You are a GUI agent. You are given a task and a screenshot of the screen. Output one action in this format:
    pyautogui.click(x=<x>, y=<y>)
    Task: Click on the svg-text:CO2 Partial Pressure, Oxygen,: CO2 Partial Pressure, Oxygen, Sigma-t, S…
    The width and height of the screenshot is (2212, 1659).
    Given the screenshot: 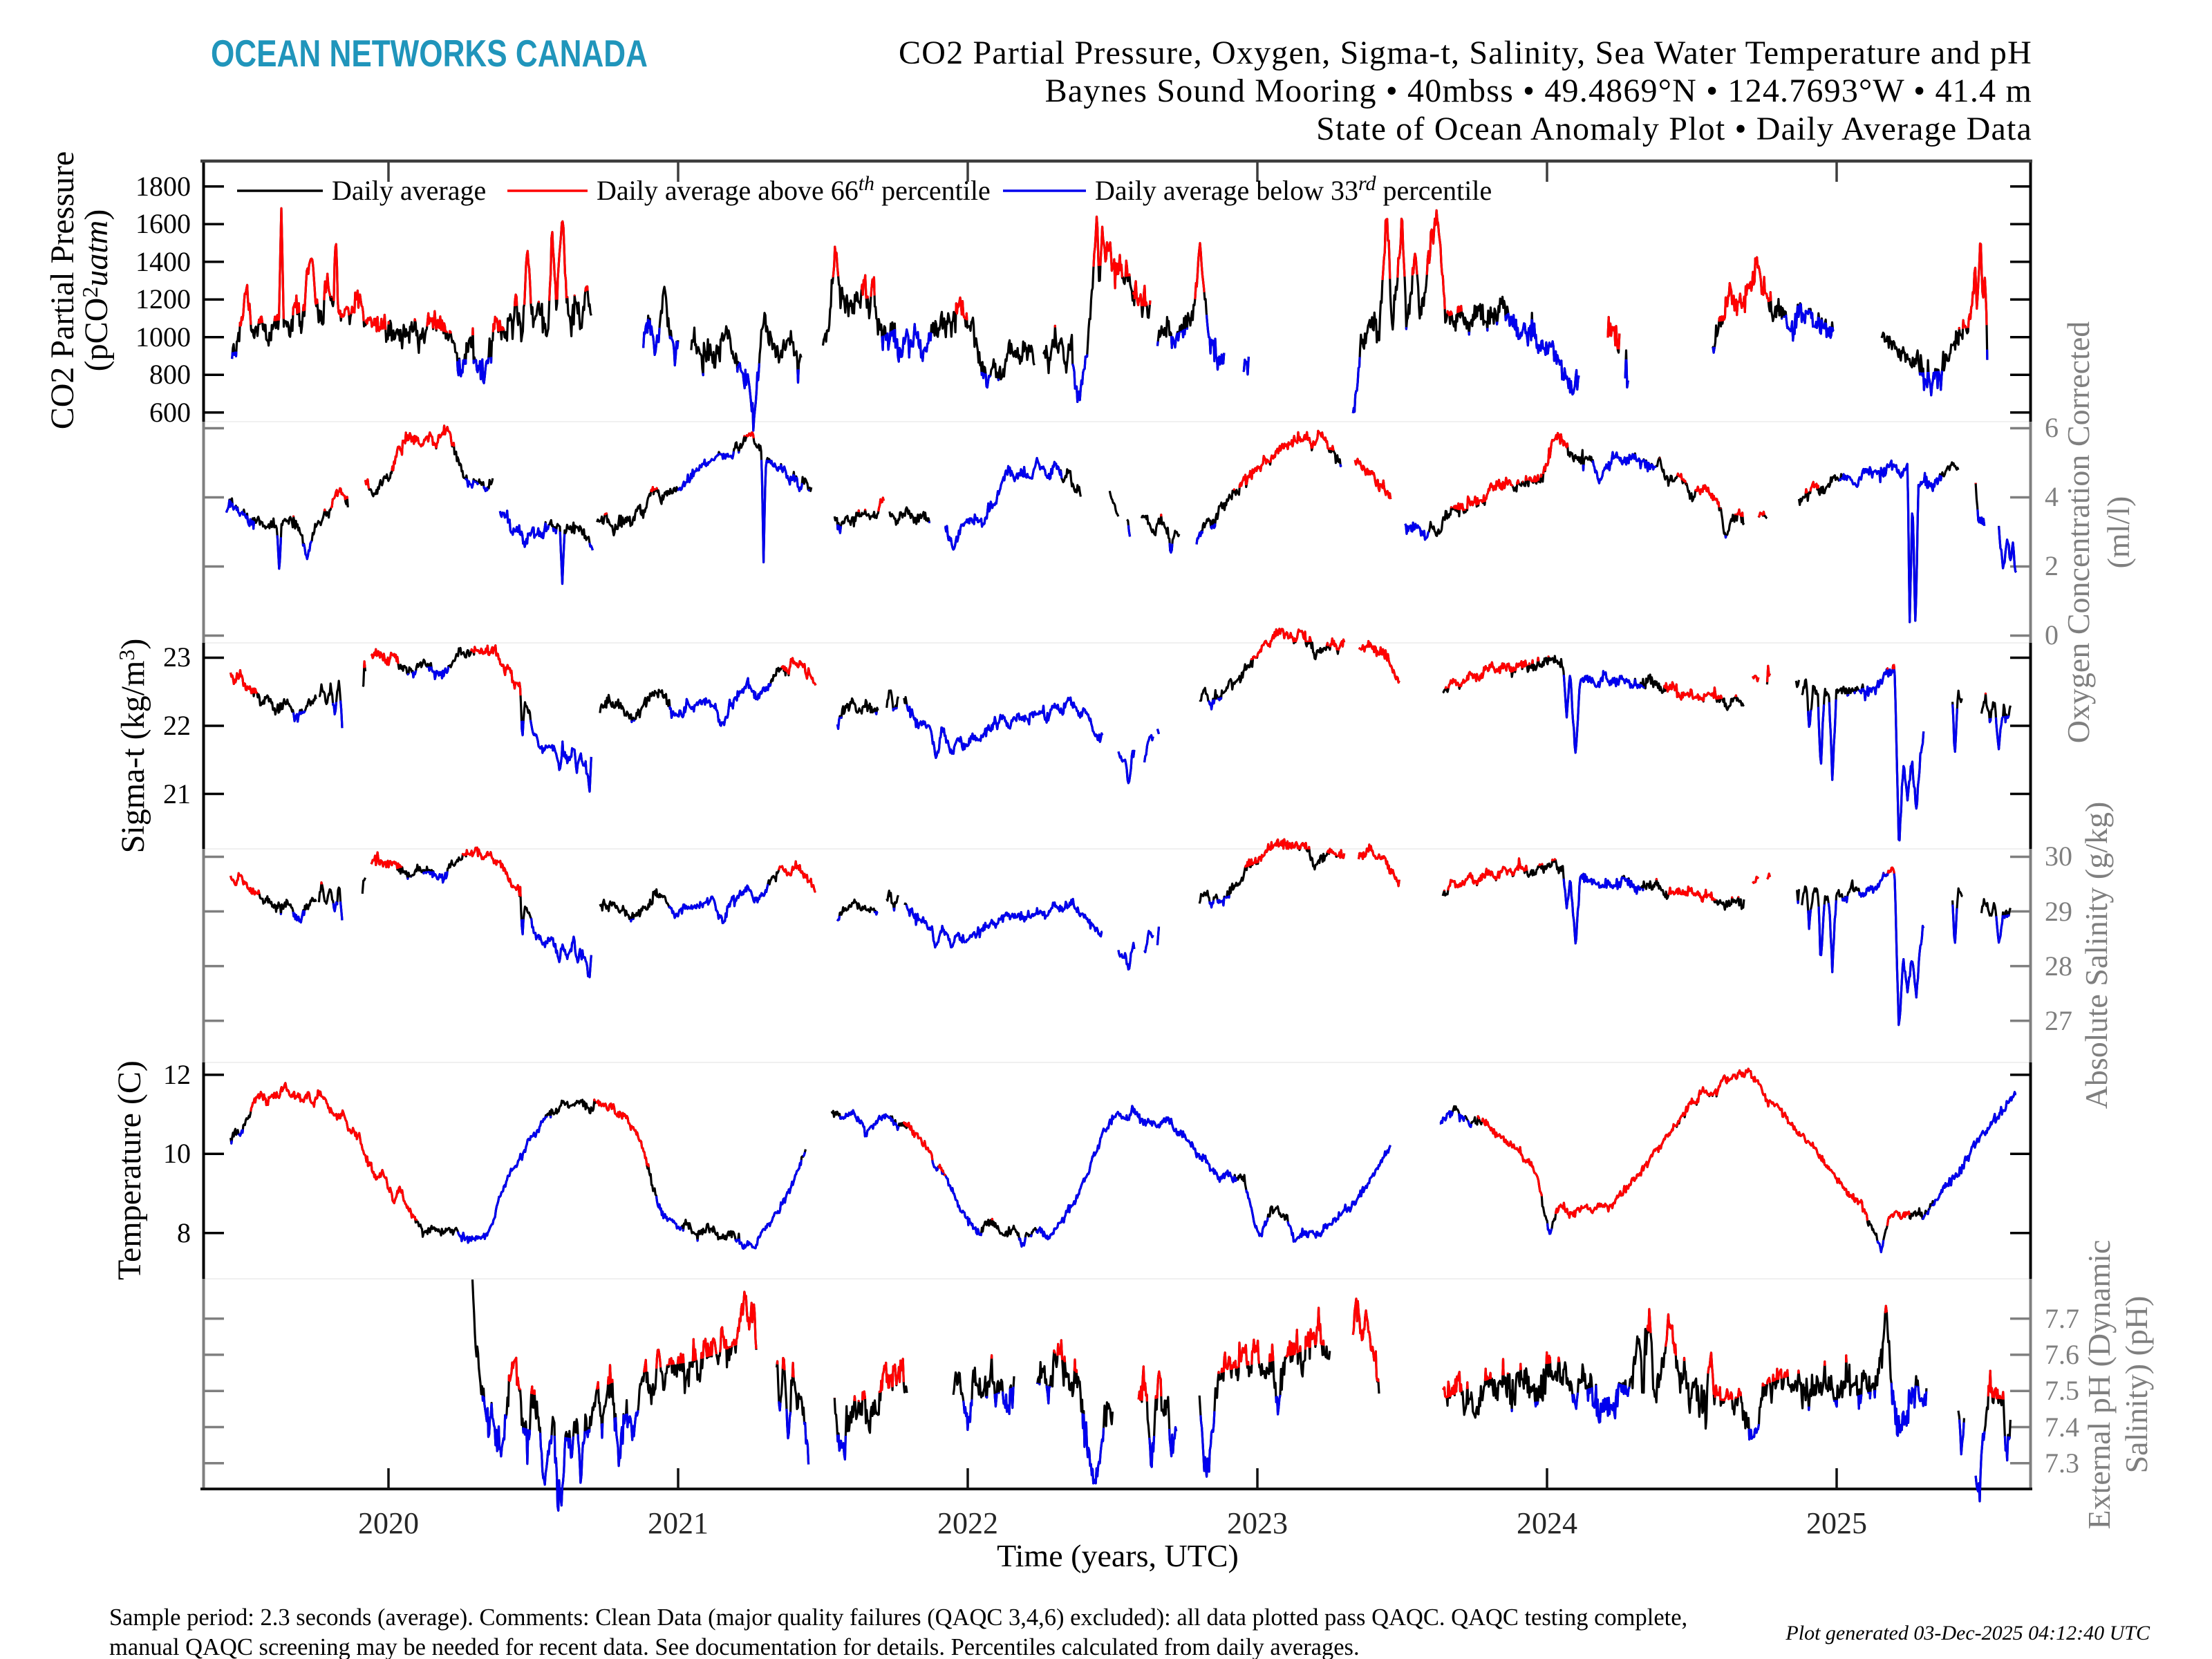 What is the action you would take?
    pyautogui.click(x=1465, y=53)
    